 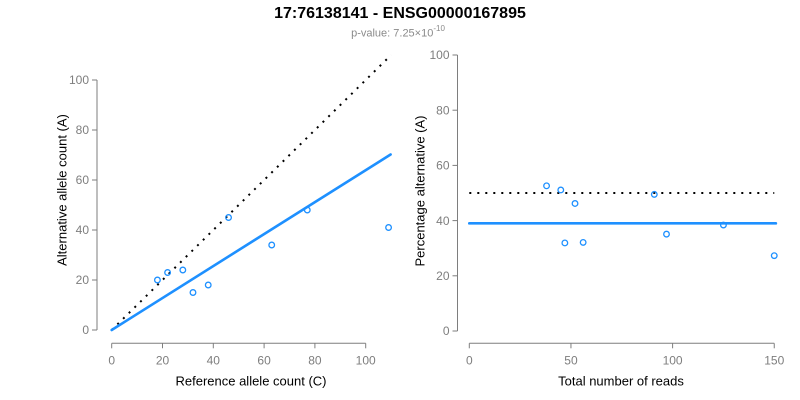 What do you see at coordinates (420, 191) in the screenshot?
I see `right-plot-ylabel: Percentage alternative (A)` at bounding box center [420, 191].